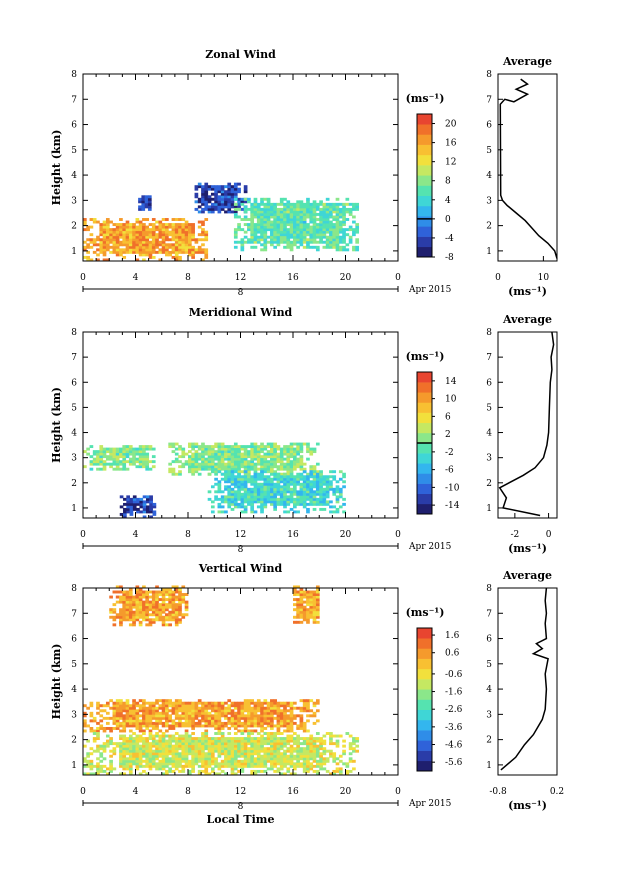 Image resolution: width=618 pixels, height=877 pixels. Describe the element at coordinates (449, 258) in the screenshot. I see `zonal-cb-tick-label: -8` at that location.